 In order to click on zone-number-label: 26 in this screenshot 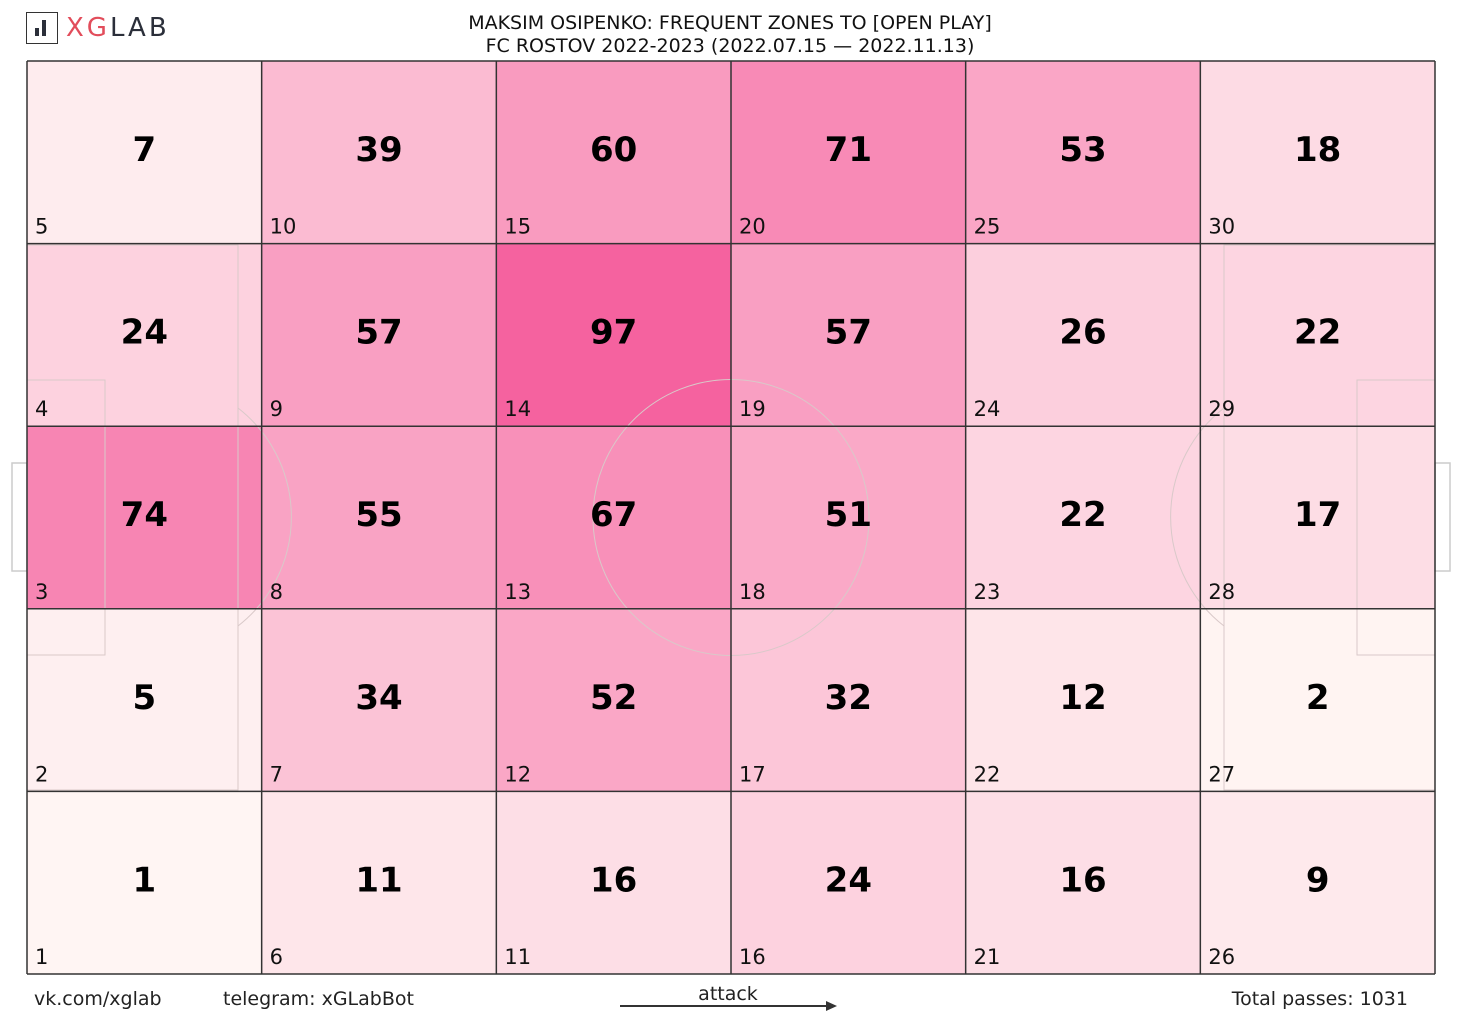, I will do `click(1221, 957)`.